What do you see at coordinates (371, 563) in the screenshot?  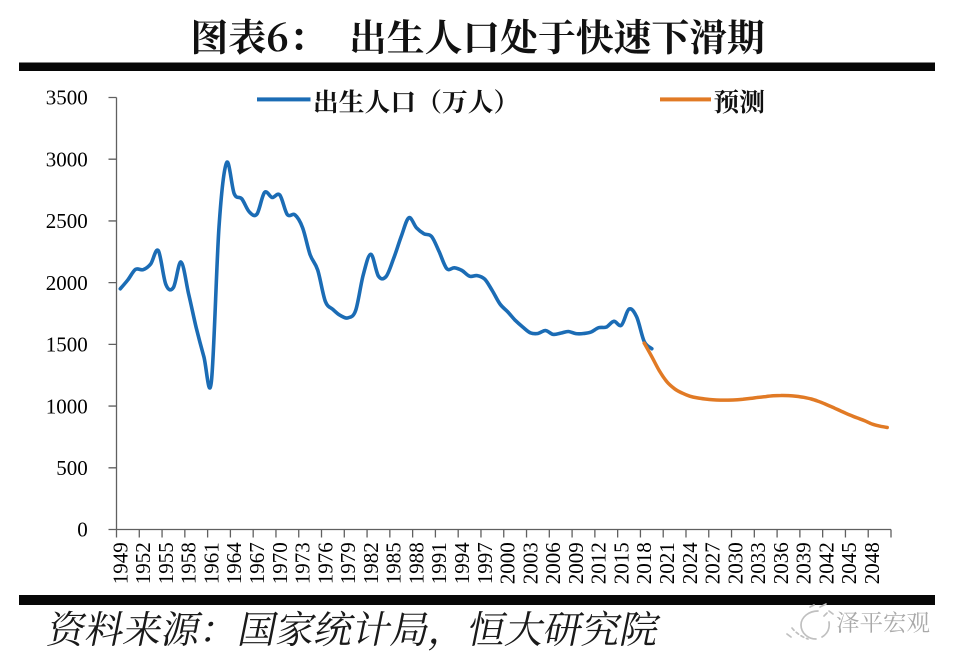 I see `svg-text: 1982` at bounding box center [371, 563].